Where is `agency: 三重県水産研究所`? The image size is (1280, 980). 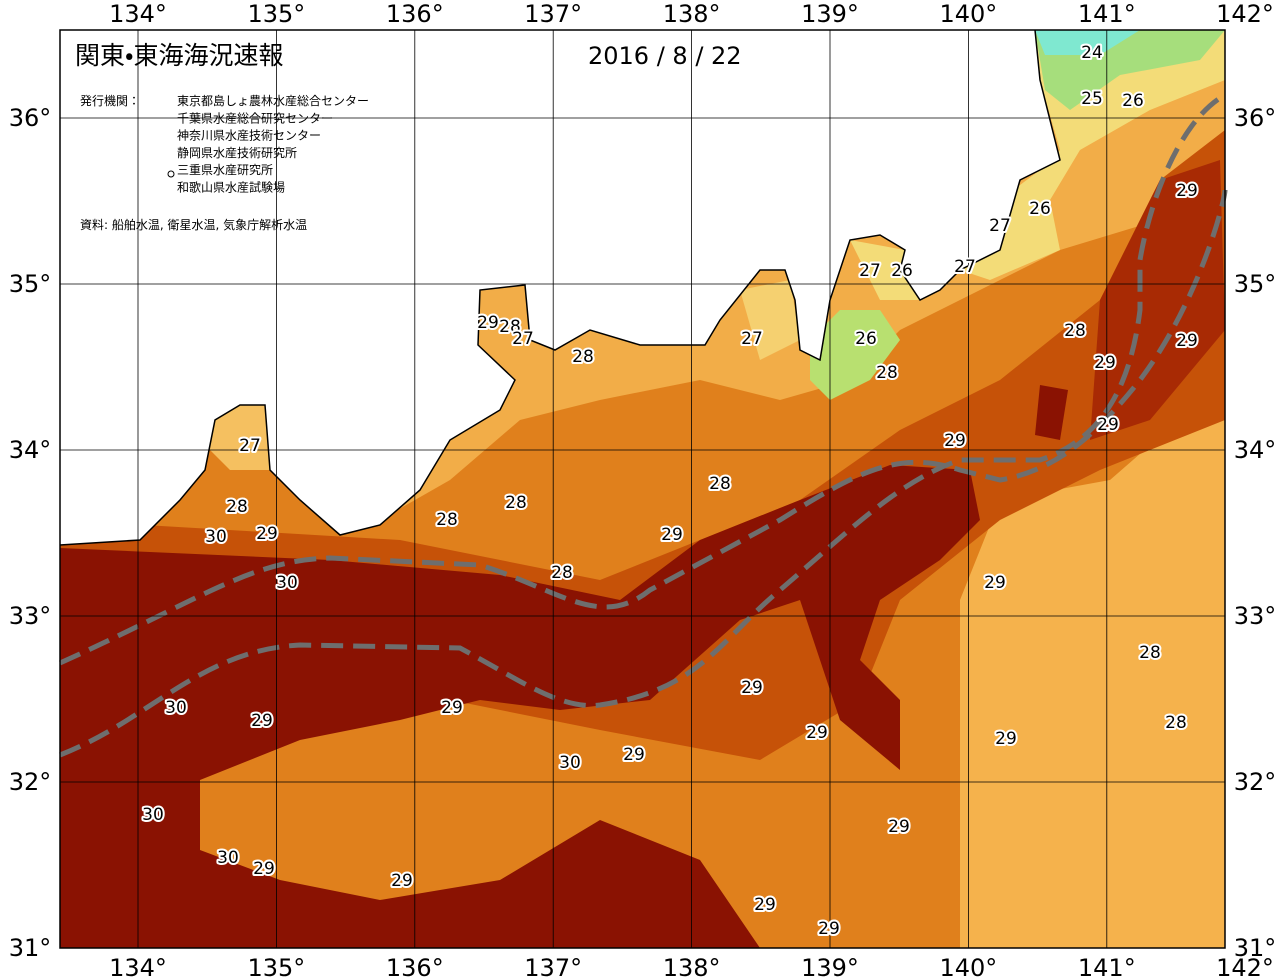 agency: 三重県水産研究所 is located at coordinates (225, 170).